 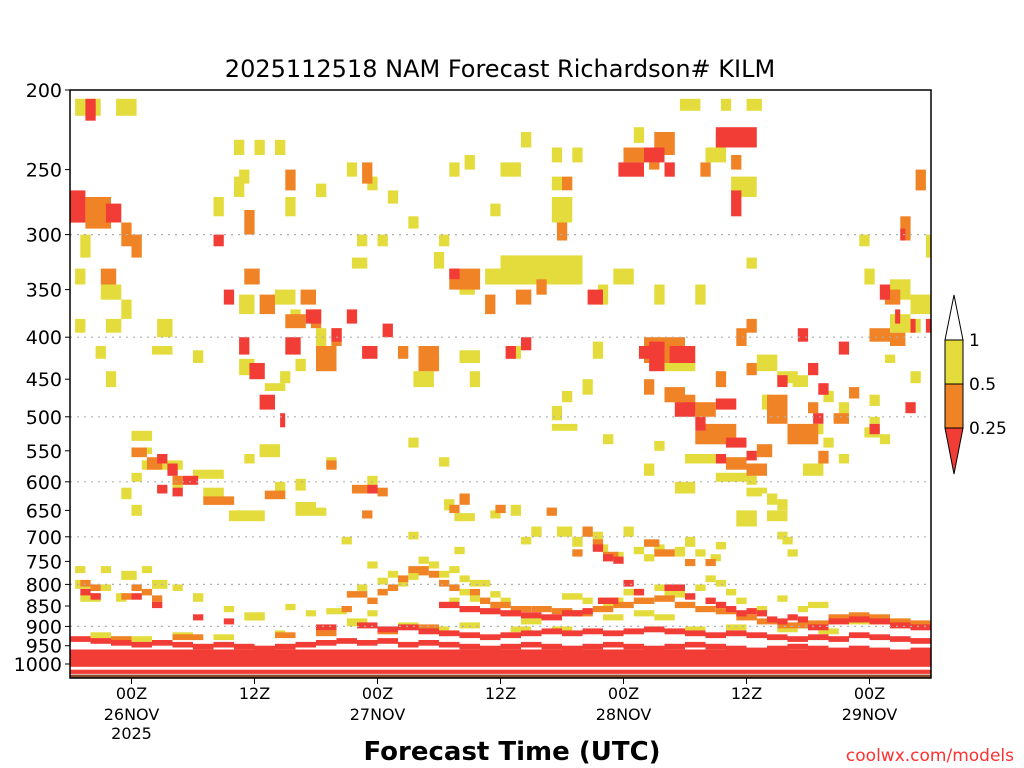 I want to click on x-tick-label-18: 12Z, so click(x=254, y=693).